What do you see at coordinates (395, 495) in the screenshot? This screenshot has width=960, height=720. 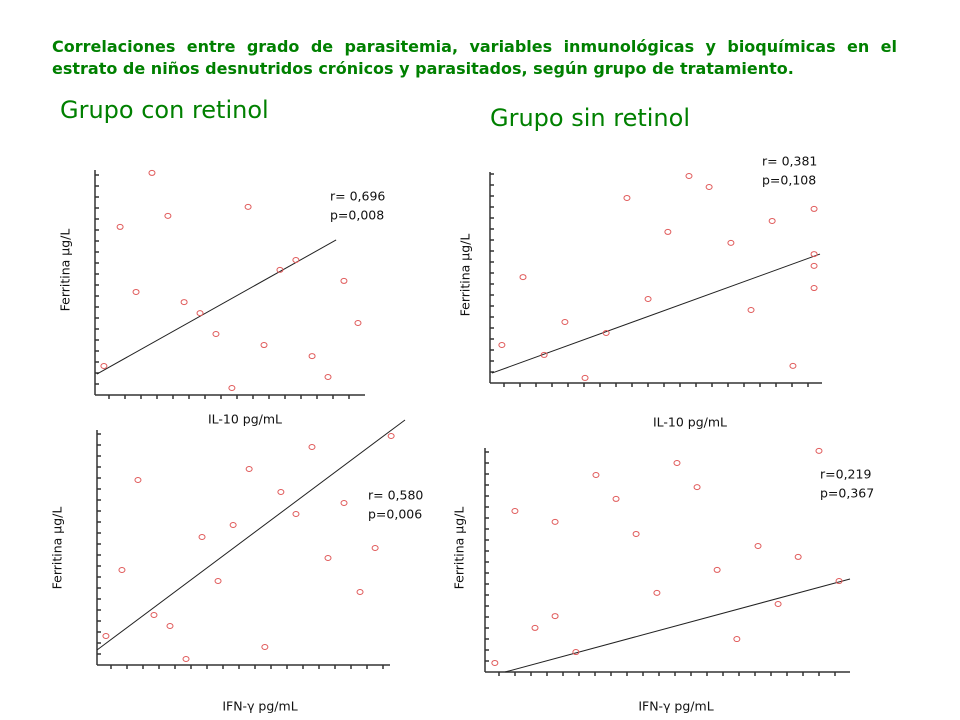 I see `annotation: r= 0,580` at bounding box center [395, 495].